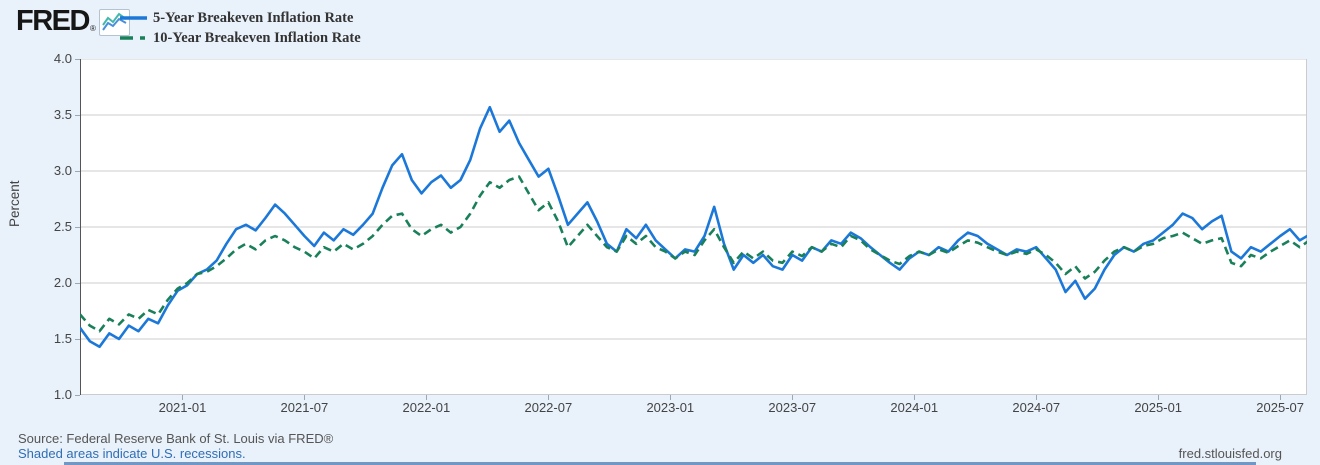  I want to click on x-tick-label: 2025-07, so click(1280, 407).